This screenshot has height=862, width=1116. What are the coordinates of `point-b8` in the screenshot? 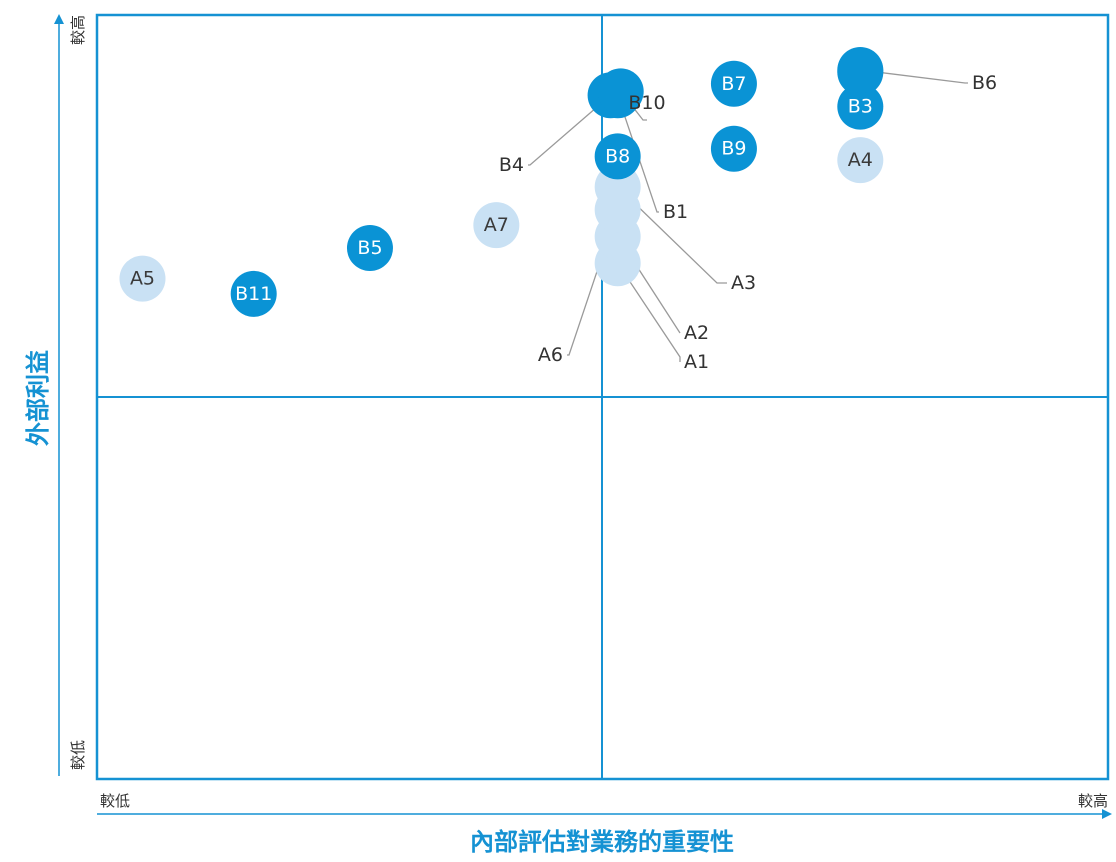 It's located at (617, 156).